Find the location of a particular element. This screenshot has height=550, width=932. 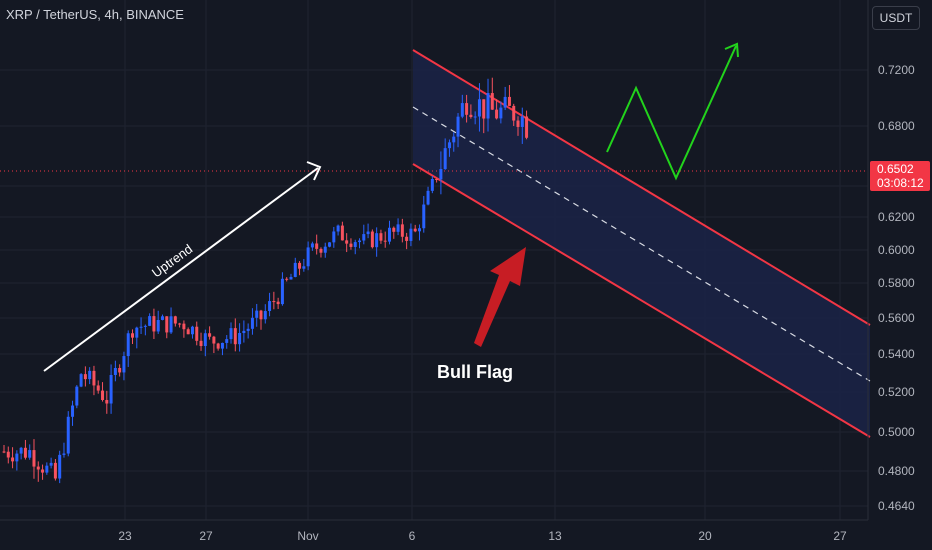

currency-button: USDT is located at coordinates (896, 18).